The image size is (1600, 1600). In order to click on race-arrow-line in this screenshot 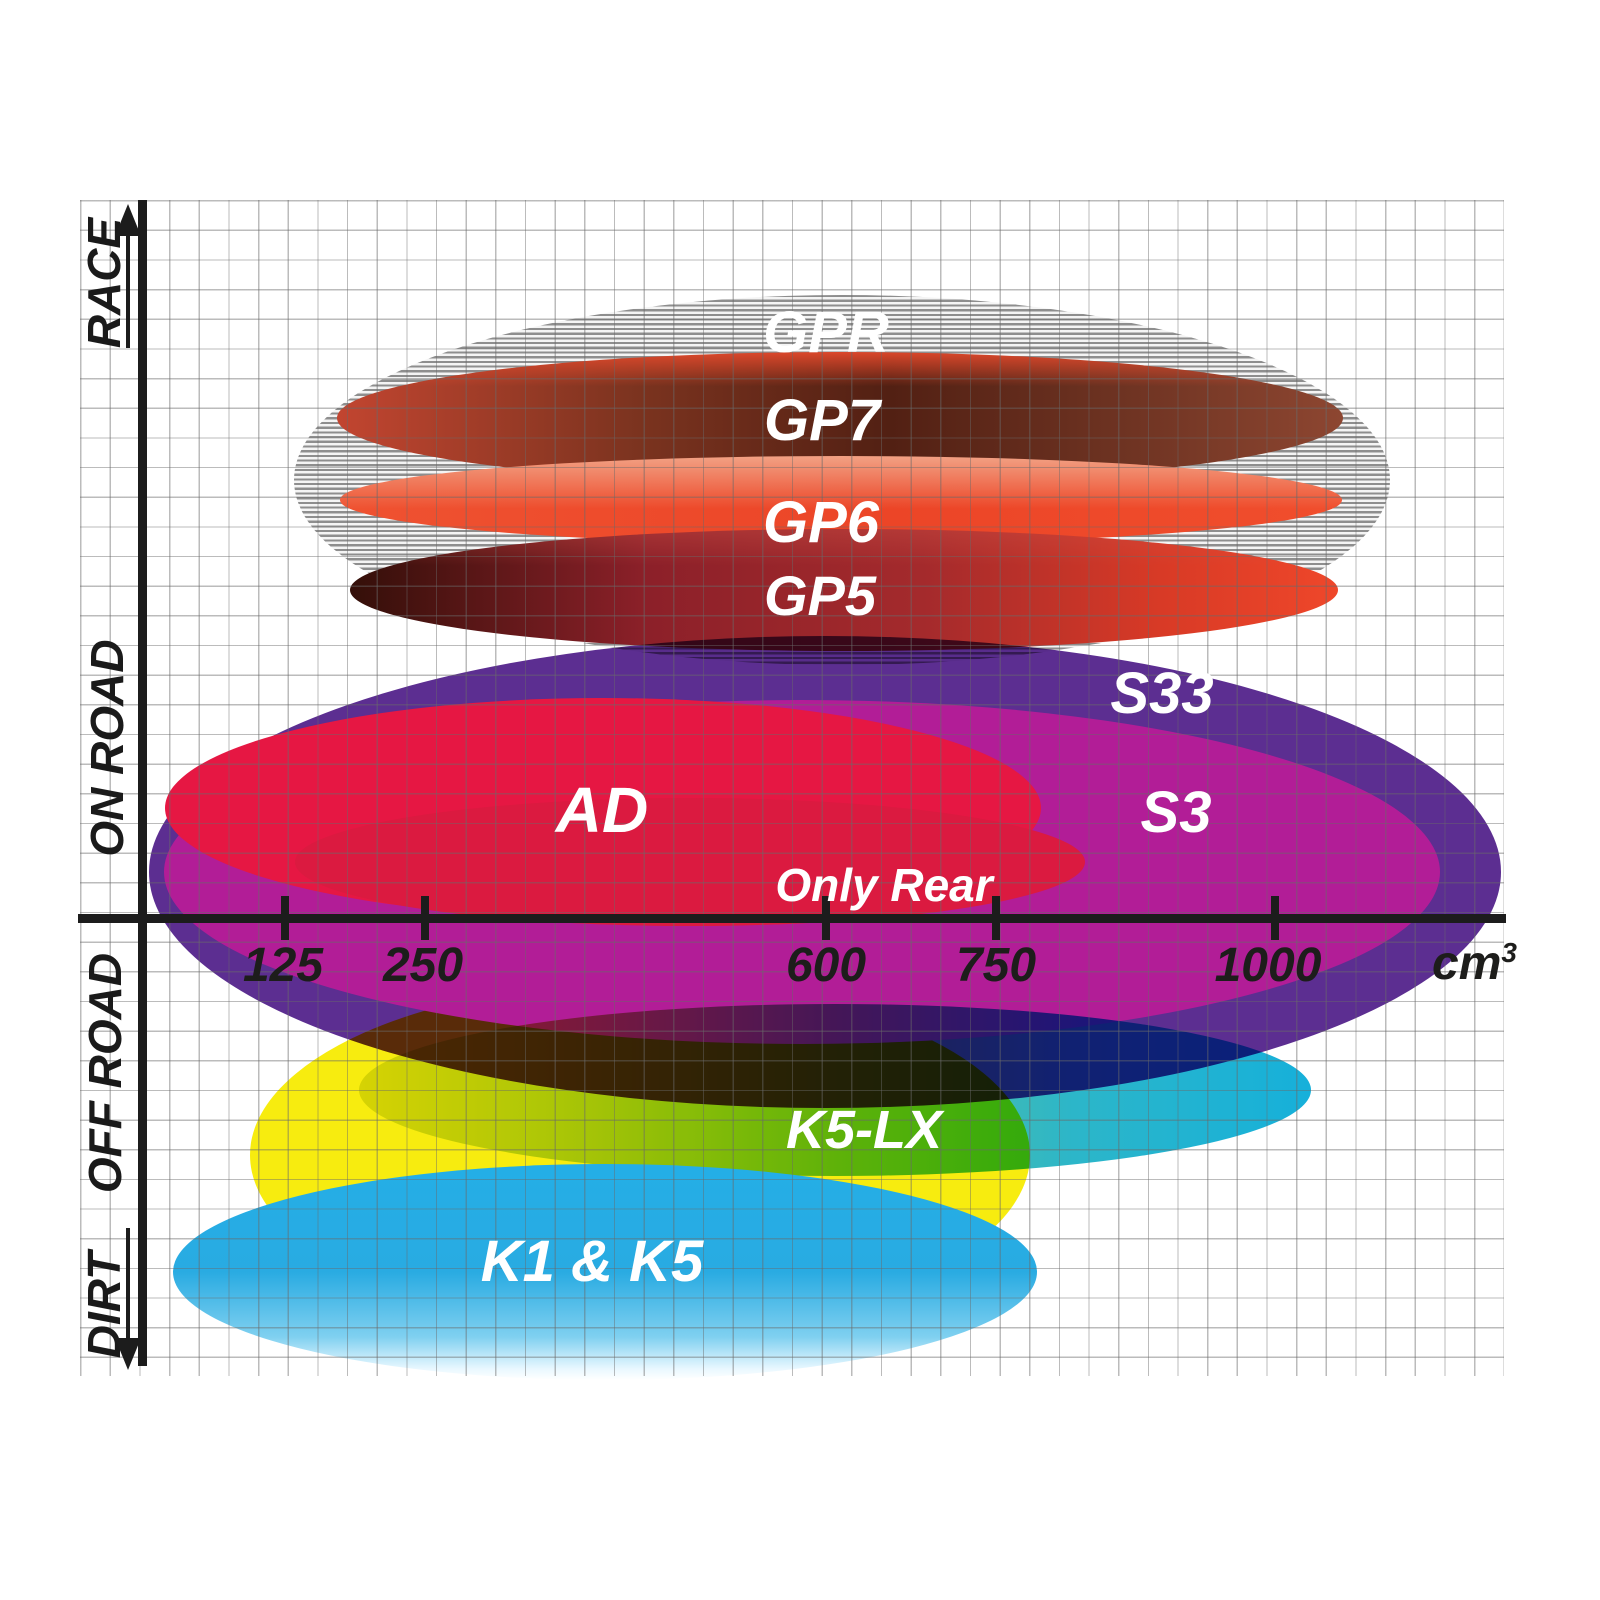, I will do `click(128, 290)`.